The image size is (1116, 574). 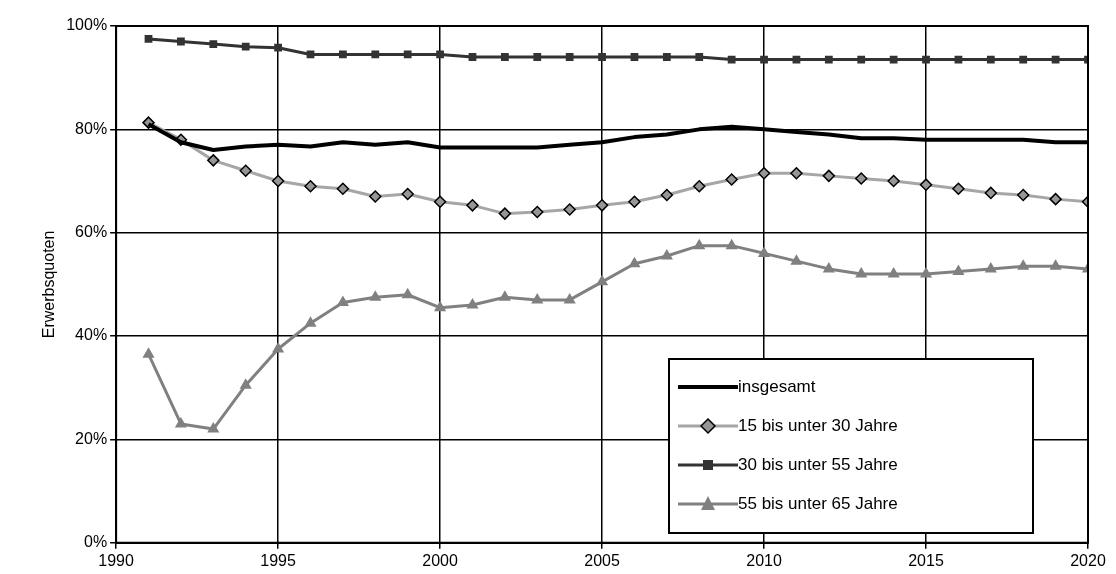 What do you see at coordinates (91, 438) in the screenshot?
I see `y-tick-label: 20%` at bounding box center [91, 438].